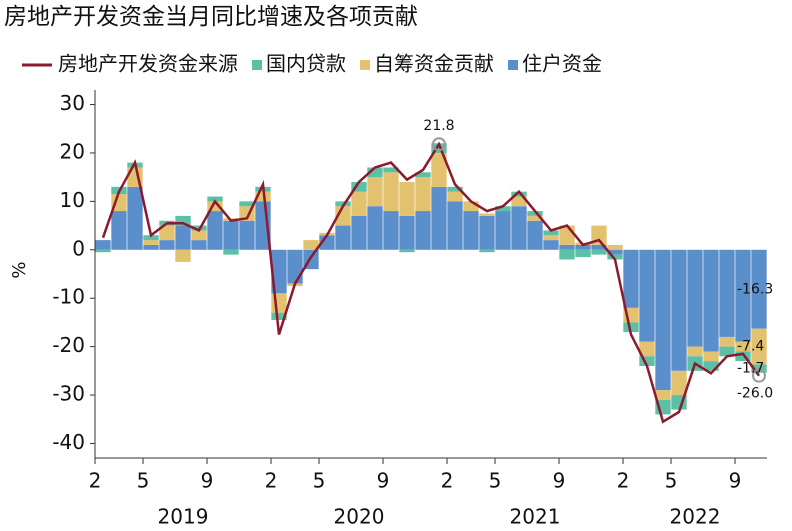  What do you see at coordinates (72, 103) in the screenshot?
I see `y-tick-label: 30` at bounding box center [72, 103].